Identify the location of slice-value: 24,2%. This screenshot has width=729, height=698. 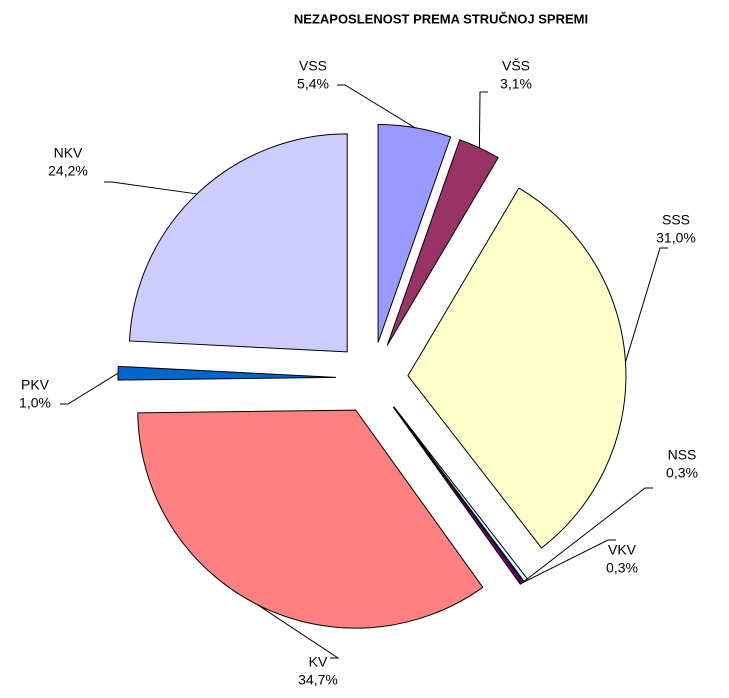
(68, 171).